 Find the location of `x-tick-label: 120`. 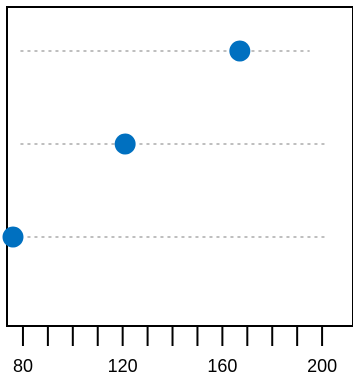

x-tick-label: 120 is located at coordinates (123, 366).